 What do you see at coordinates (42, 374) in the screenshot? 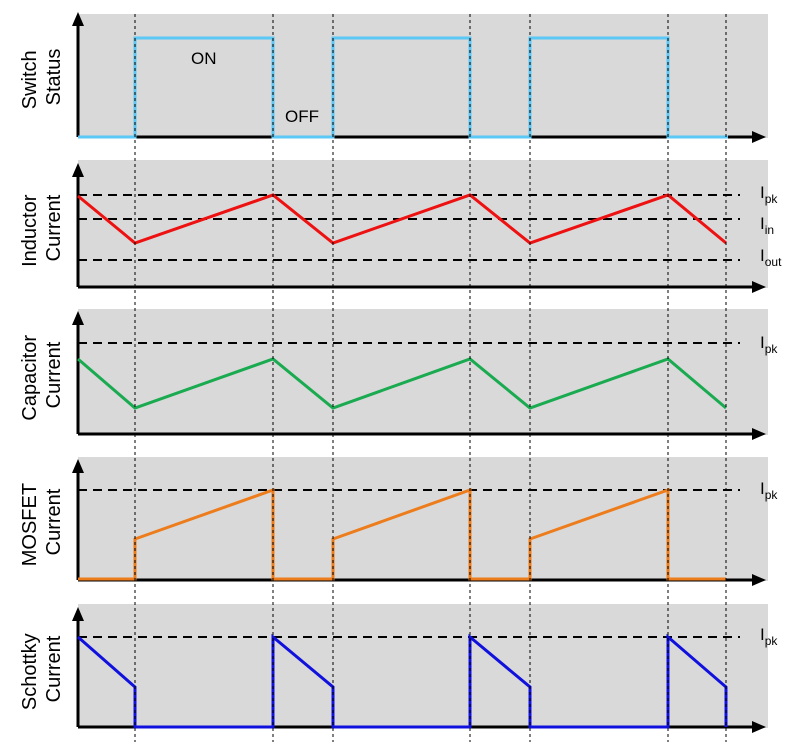
I see `y-axis-label: Capacitor Current` at bounding box center [42, 374].